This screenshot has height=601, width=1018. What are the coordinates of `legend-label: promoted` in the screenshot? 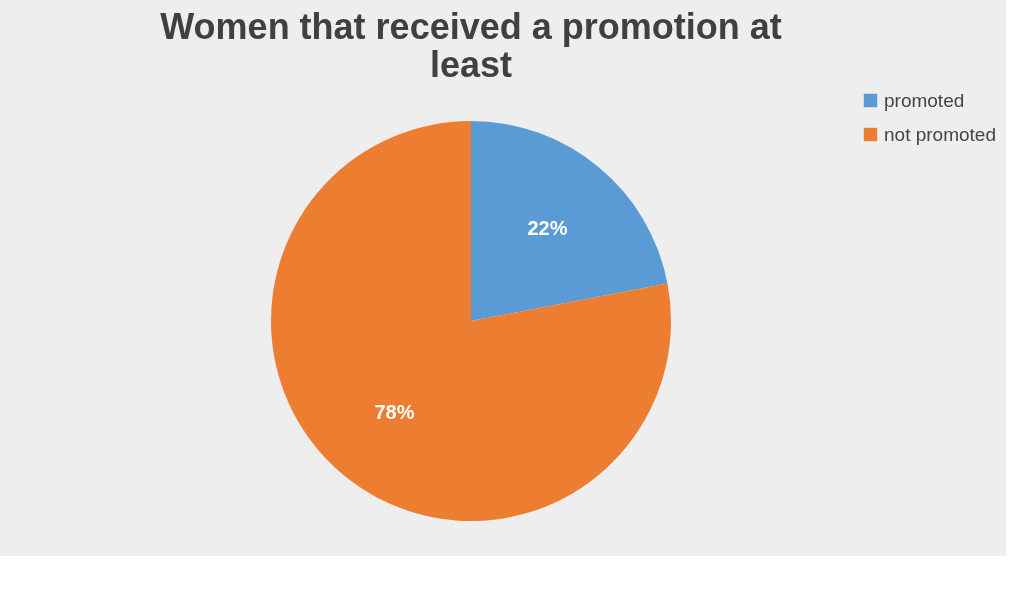 It's located at (924, 100).